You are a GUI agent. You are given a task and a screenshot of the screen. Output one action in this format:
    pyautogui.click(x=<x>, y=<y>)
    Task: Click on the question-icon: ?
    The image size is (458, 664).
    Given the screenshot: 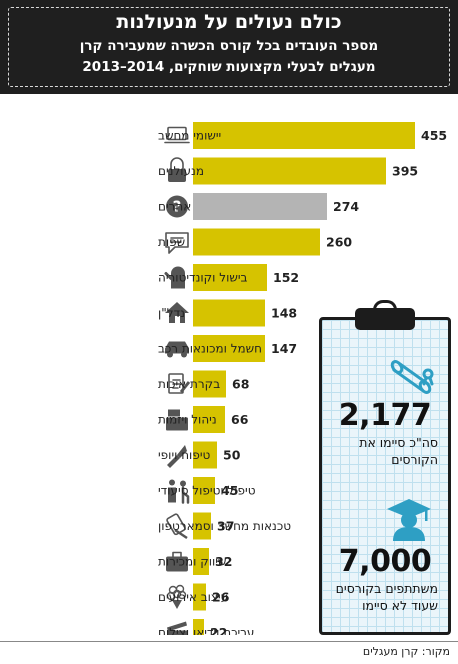 What is the action you would take?
    pyautogui.click(x=177, y=206)
    